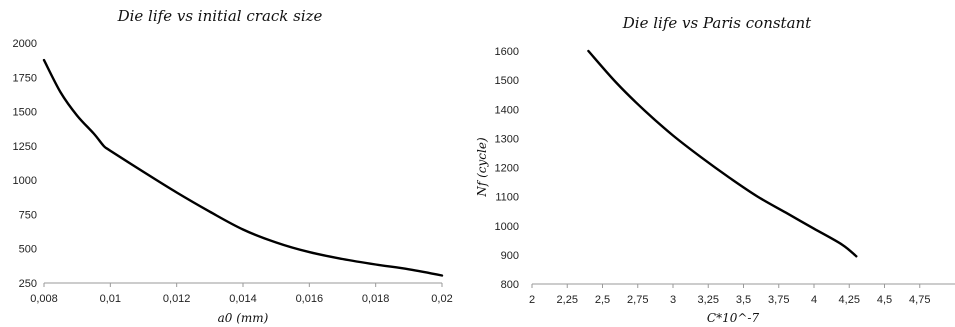 This screenshot has width=955, height=327. What do you see at coordinates (25, 78) in the screenshot?
I see `chart-left-y-tick-label: 1750` at bounding box center [25, 78].